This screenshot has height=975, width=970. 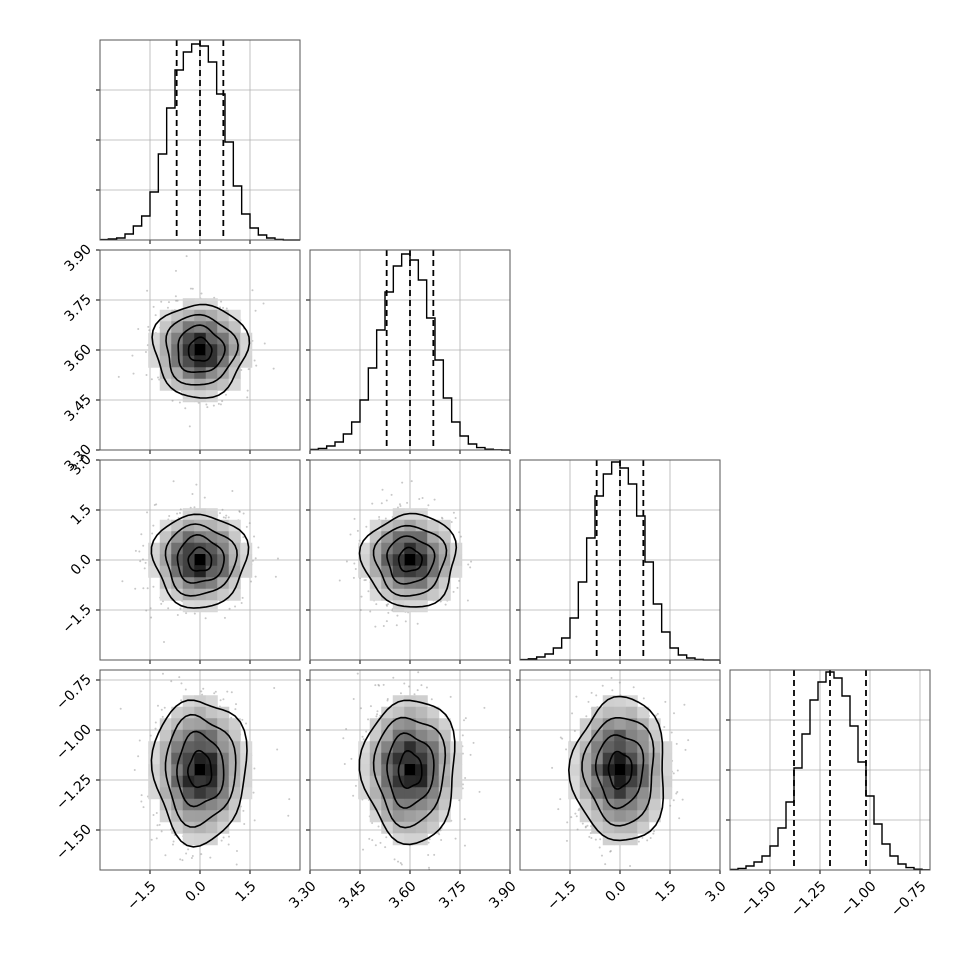 I want to click on x-tick-label-0-2: 1.5, so click(x=246, y=891).